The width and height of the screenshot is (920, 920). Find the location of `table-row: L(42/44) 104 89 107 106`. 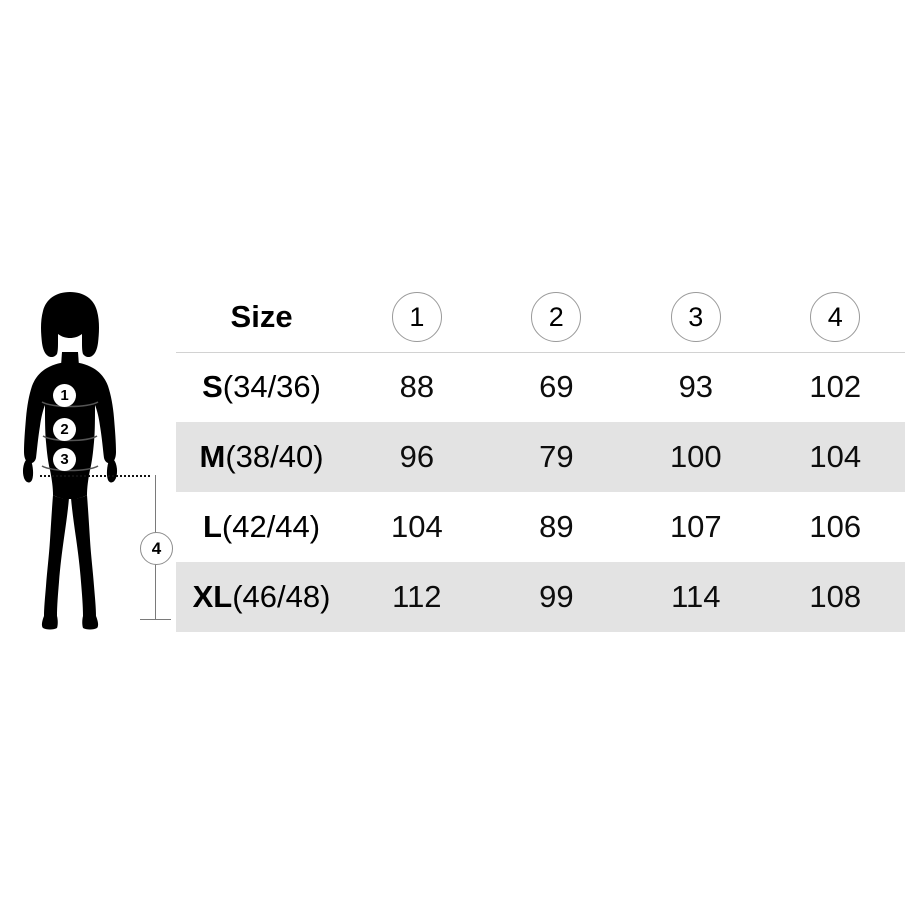

table-row: L(42/44) 104 89 107 106 is located at coordinates (540, 527).